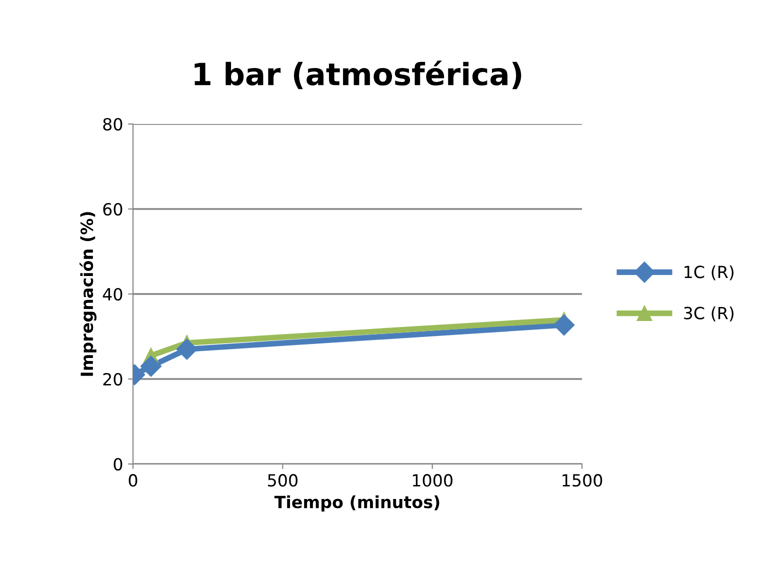 This screenshot has width=783, height=580. Describe the element at coordinates (133, 480) in the screenshot. I see `x-tick-label: 0` at that location.